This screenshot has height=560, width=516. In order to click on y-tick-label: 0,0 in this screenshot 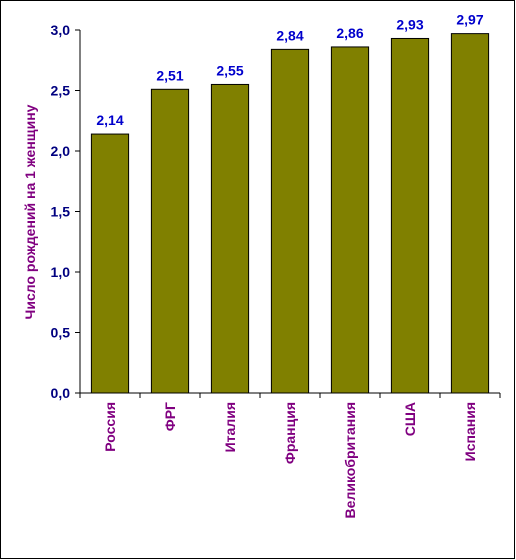, I will do `click(61, 393)`.